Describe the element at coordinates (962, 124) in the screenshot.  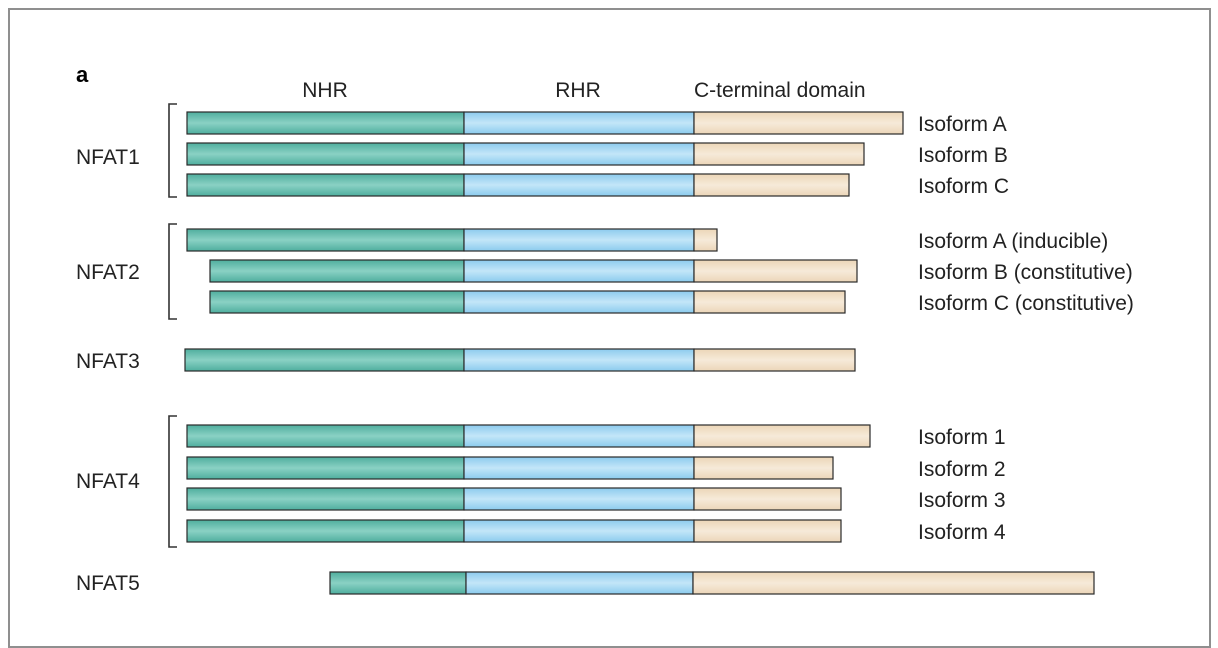
I see `isoform-label: Isoform A` at that location.